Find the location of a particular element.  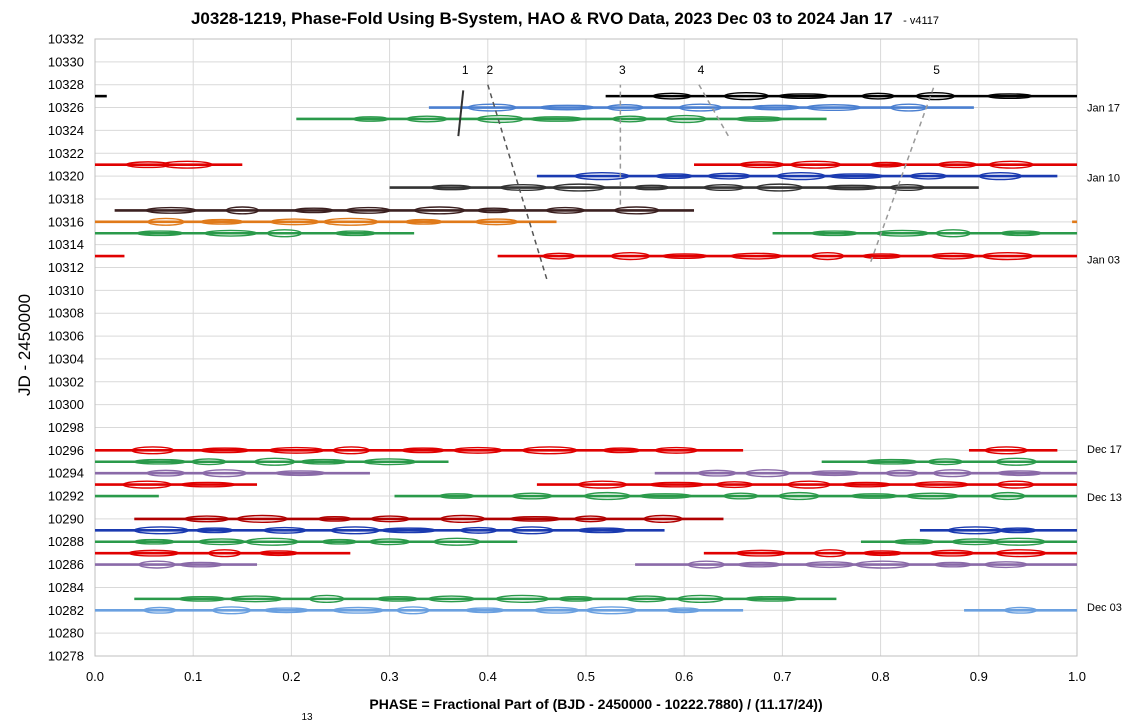

date-label: Jan 17 is located at coordinates (1103, 109).